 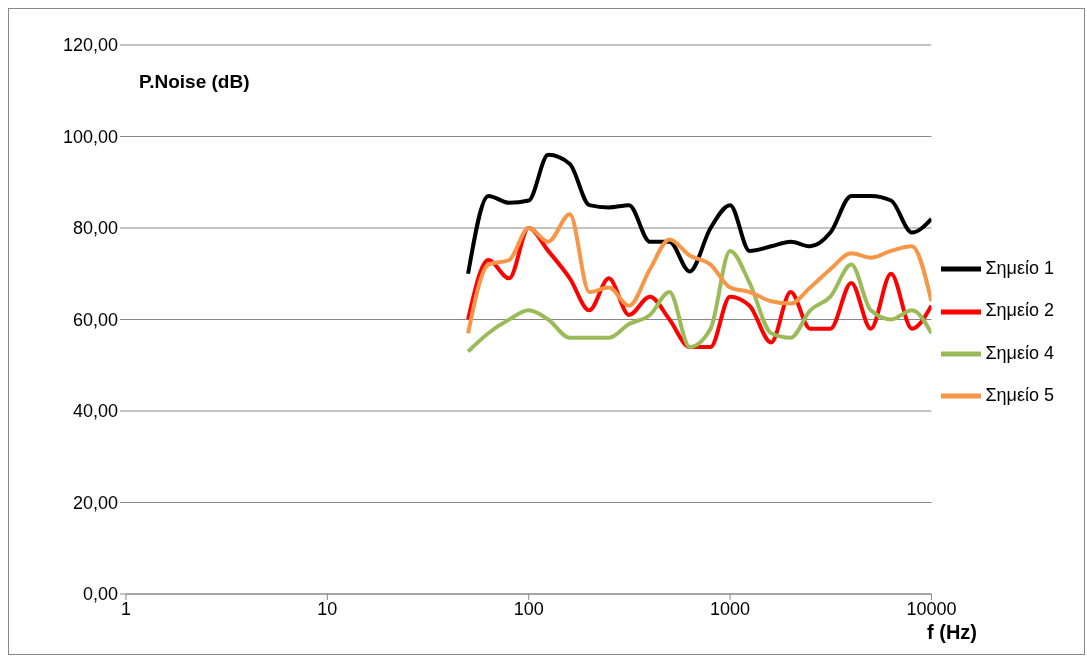 I want to click on x-tick-label: 100, so click(x=528, y=608).